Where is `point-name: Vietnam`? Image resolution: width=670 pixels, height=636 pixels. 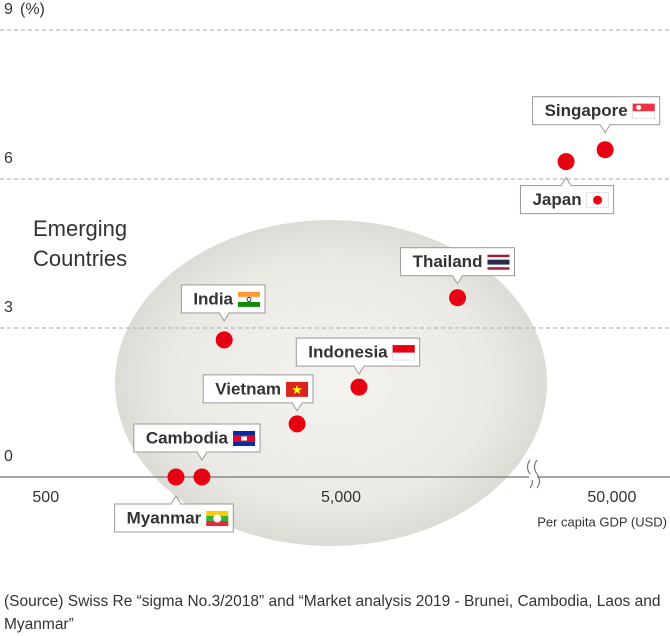
point-name: Vietnam is located at coordinates (248, 388).